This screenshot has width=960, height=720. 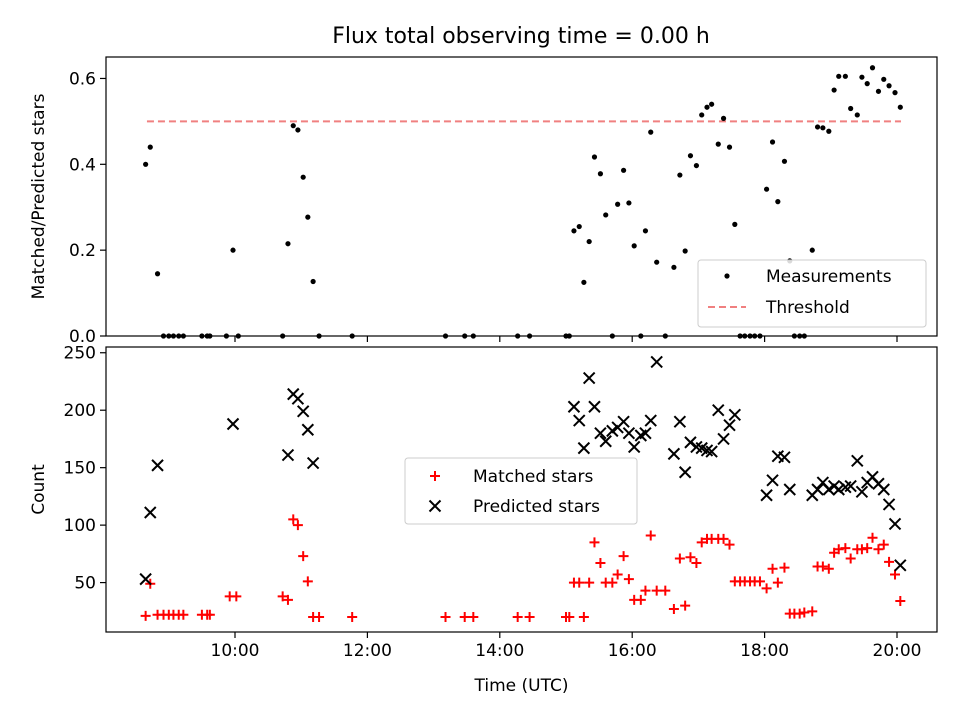 I want to click on x-tick-label: 18:00, so click(x=764, y=651).